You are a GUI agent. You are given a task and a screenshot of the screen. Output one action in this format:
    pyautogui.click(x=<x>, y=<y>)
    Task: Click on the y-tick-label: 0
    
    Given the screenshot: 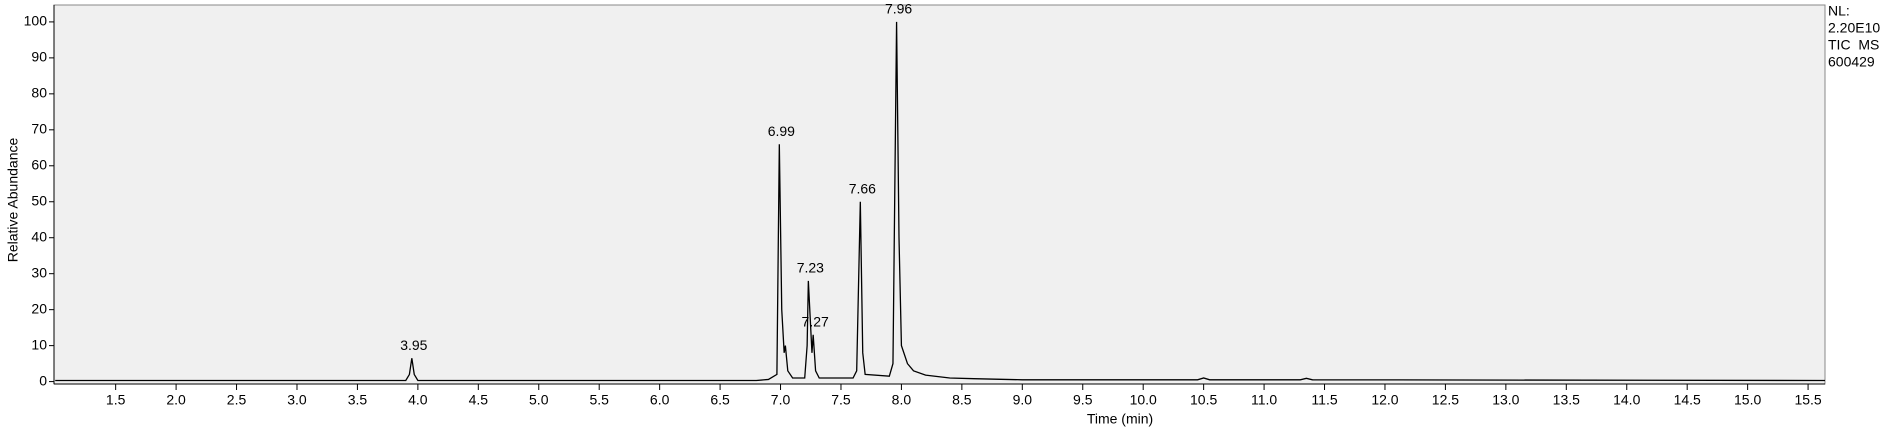 What is the action you would take?
    pyautogui.click(x=43, y=380)
    